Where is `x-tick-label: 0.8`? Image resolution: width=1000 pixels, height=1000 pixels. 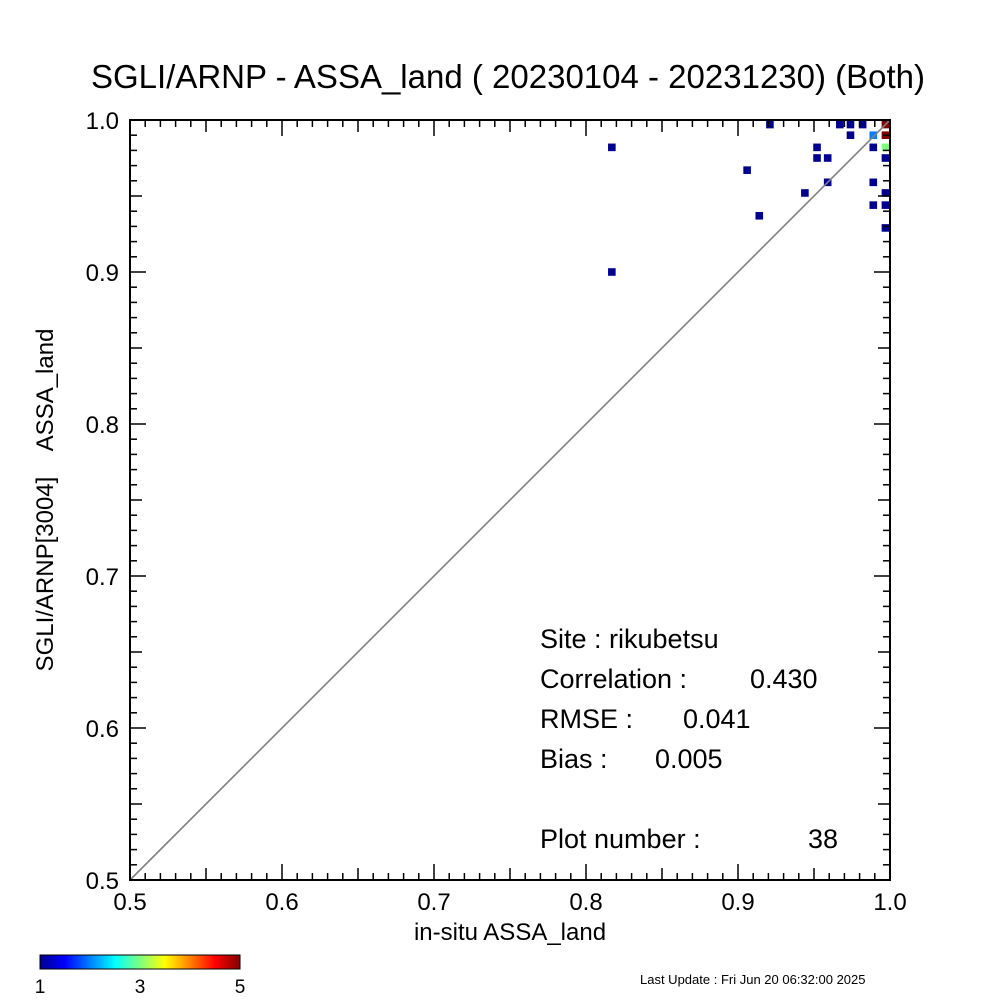
x-tick-label: 0.8 is located at coordinates (585, 902).